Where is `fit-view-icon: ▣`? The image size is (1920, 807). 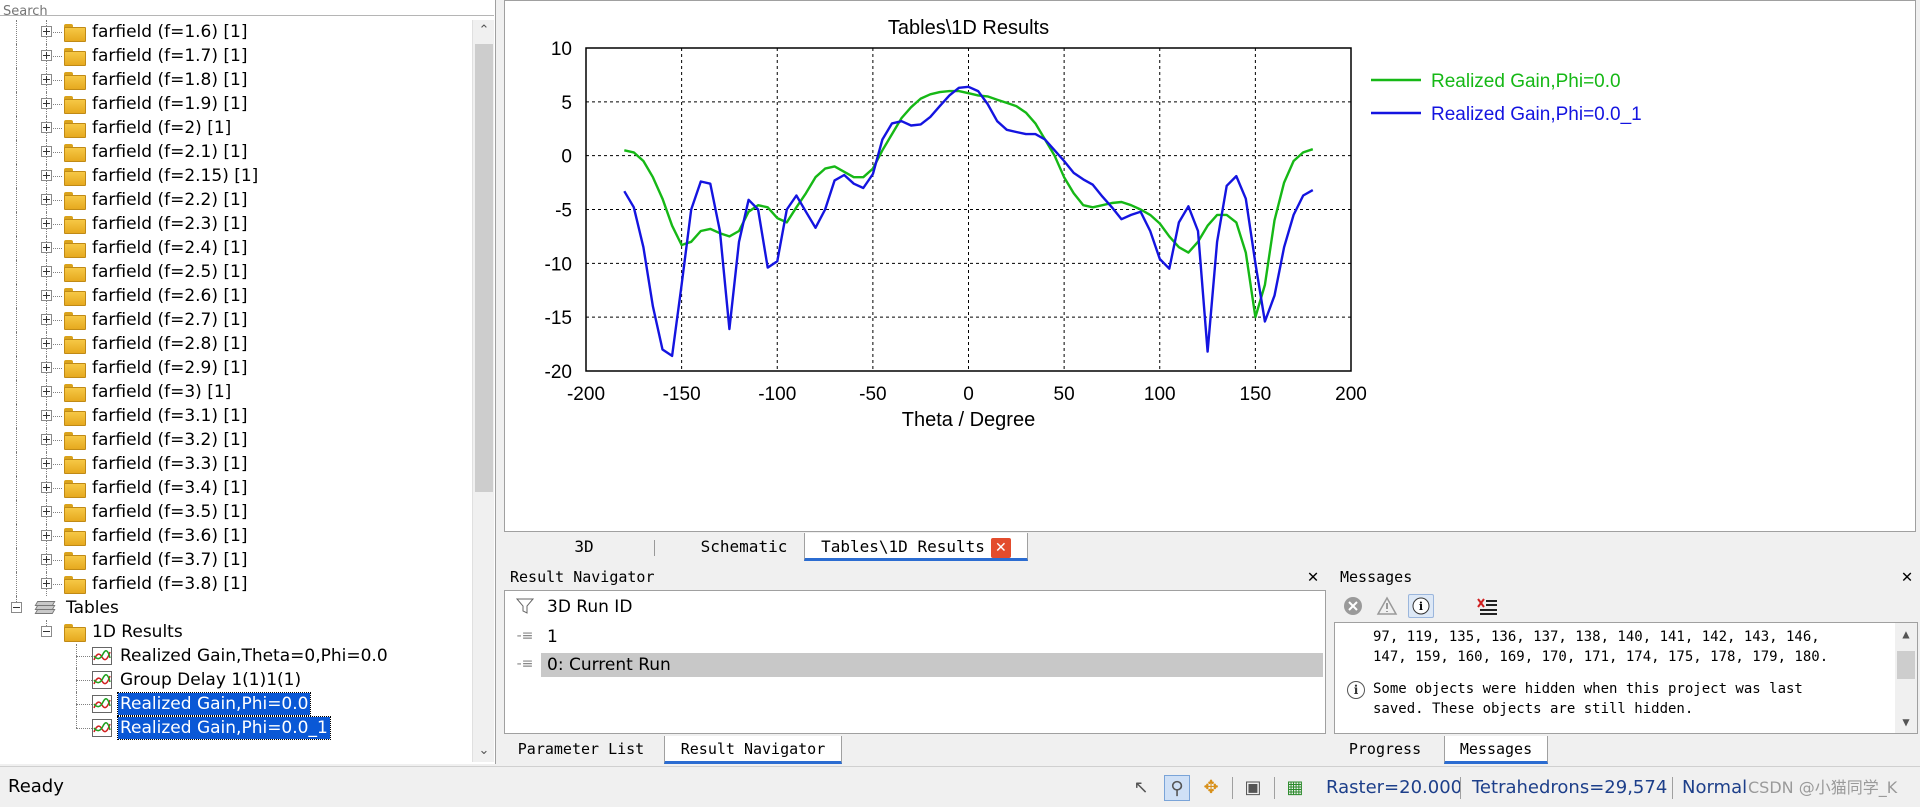
fit-view-icon: ▣ is located at coordinates (1253, 787).